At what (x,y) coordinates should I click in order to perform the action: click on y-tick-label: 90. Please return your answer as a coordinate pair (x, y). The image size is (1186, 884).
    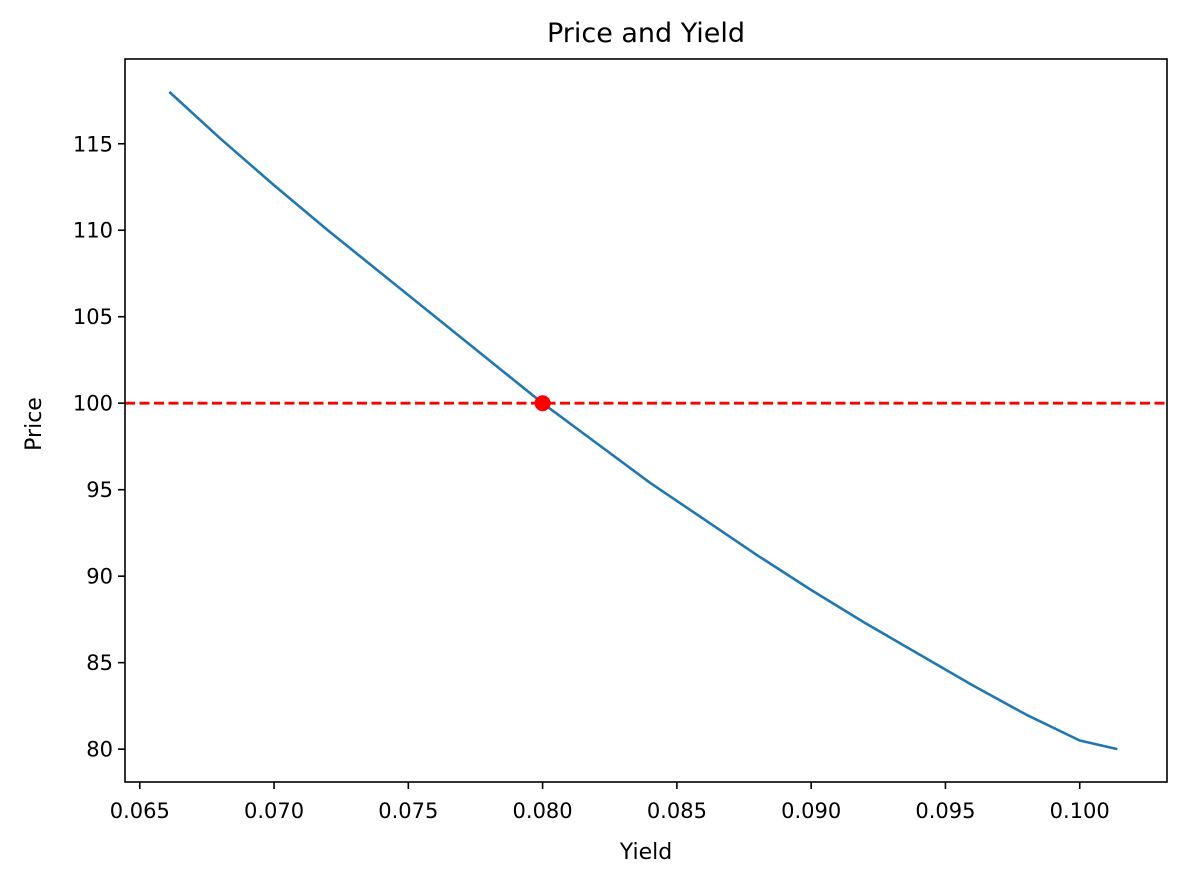
    Looking at the image, I should click on (99, 577).